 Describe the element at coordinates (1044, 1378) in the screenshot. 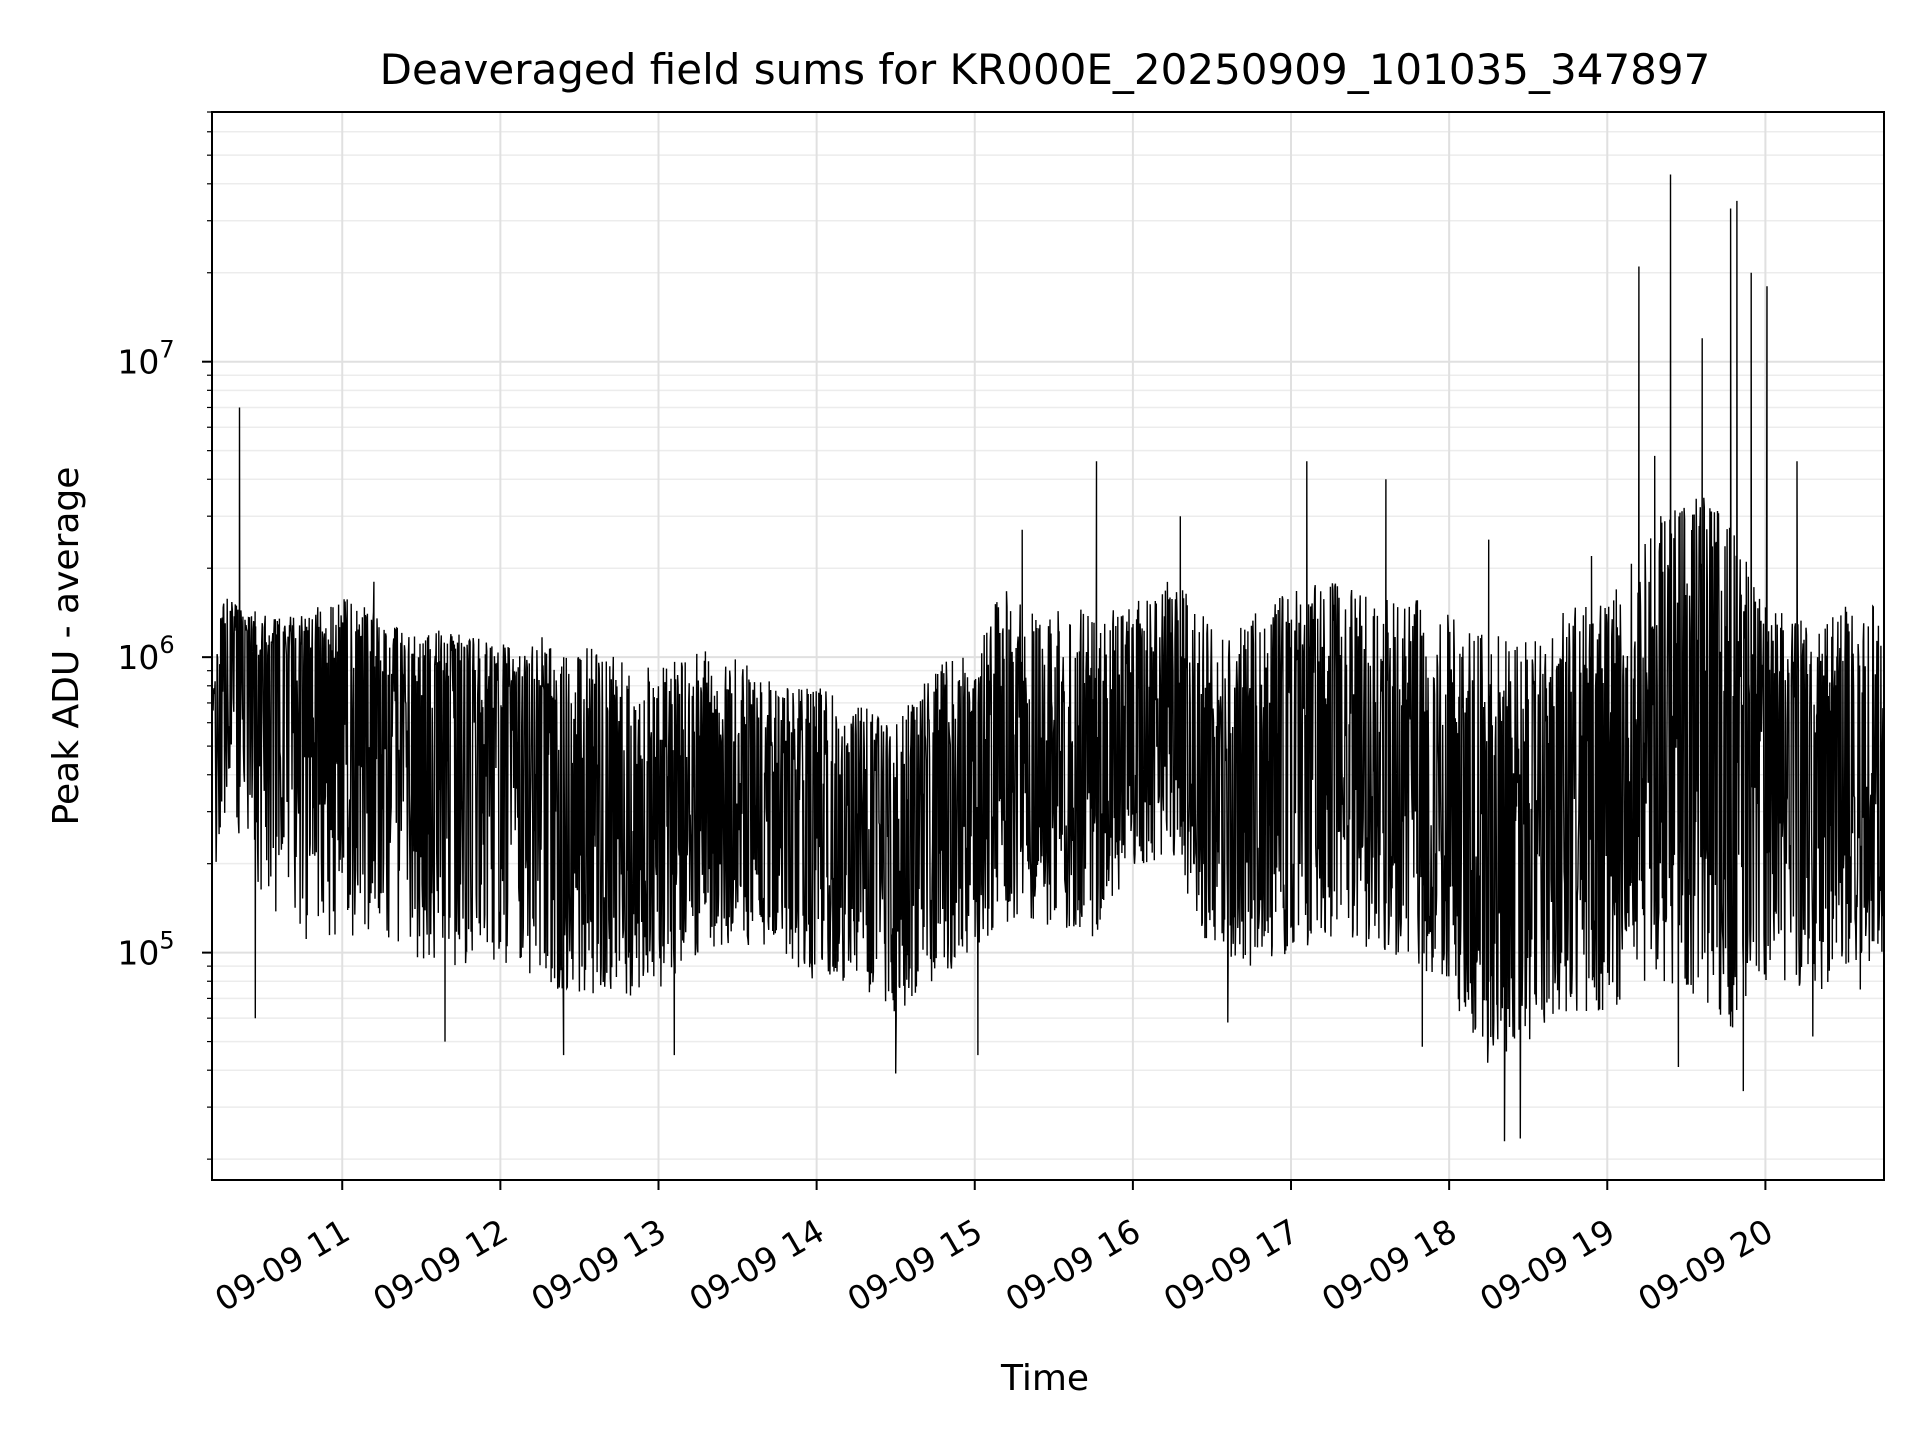

I see `x-axis-label: Time` at that location.